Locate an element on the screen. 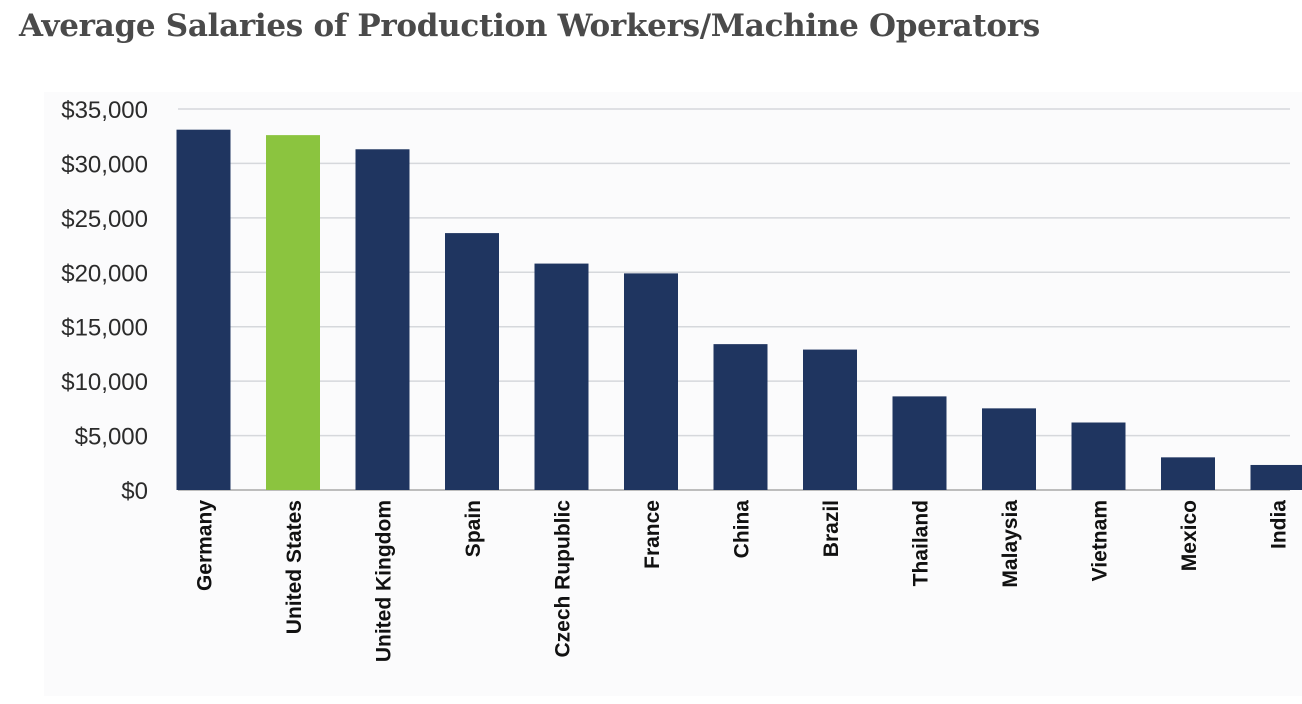 Image resolution: width=1302 pixels, height=704 pixels. x-tick-label: Brazil is located at coordinates (831, 528).